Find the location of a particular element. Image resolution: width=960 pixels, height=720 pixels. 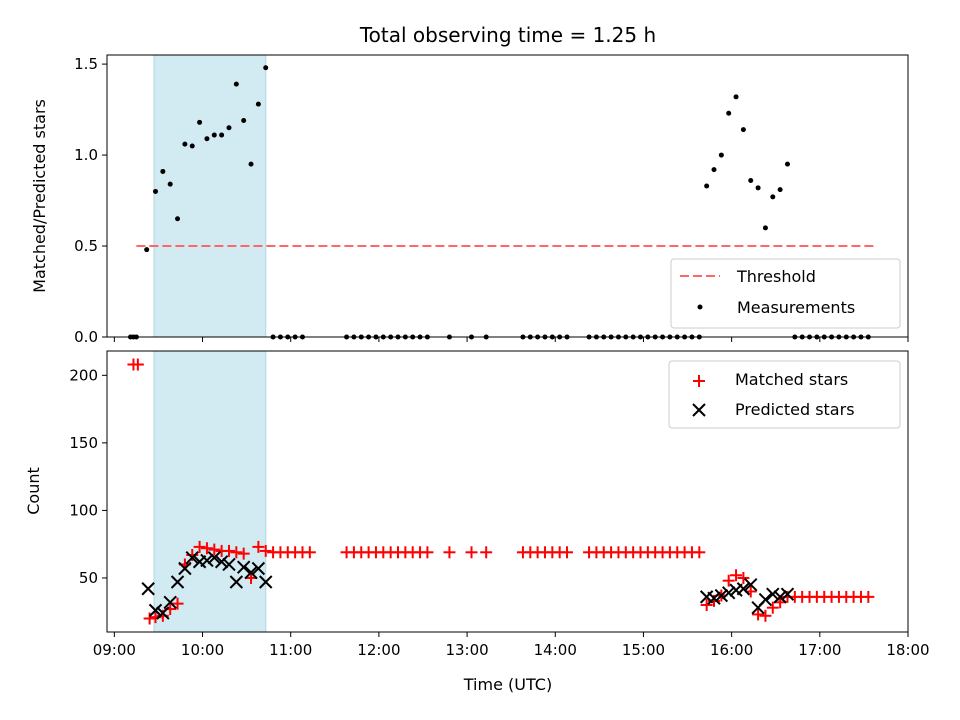

legend-predicted-swatch is located at coordinates (699, 410).